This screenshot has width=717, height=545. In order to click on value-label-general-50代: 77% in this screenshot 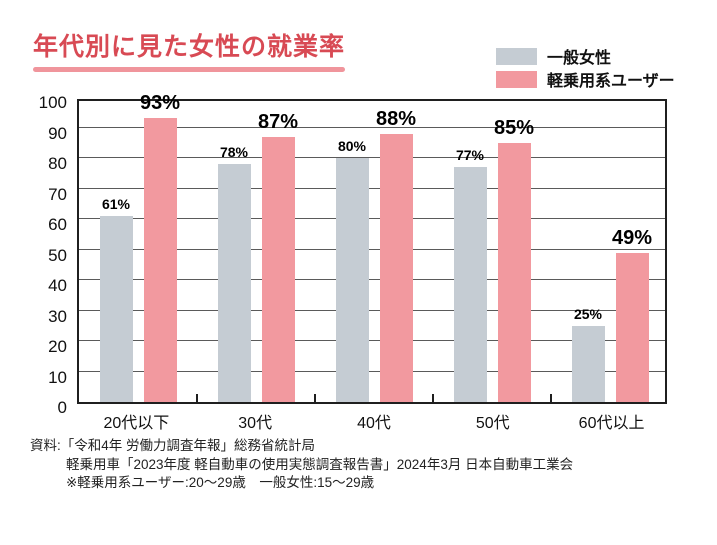, I will do `click(470, 155)`.